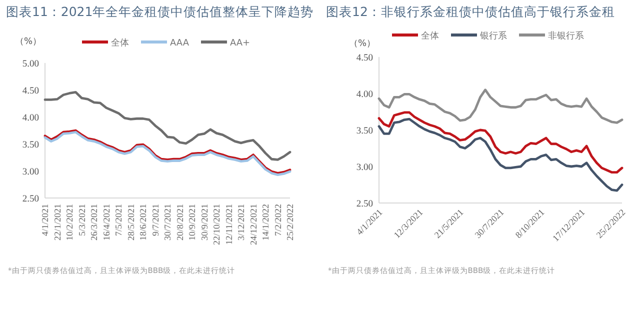 Image resolution: width=640 pixels, height=334 pixels. Describe the element at coordinates (106, 222) in the screenshot. I see `x-tick-label: 16/4/2021` at that location.